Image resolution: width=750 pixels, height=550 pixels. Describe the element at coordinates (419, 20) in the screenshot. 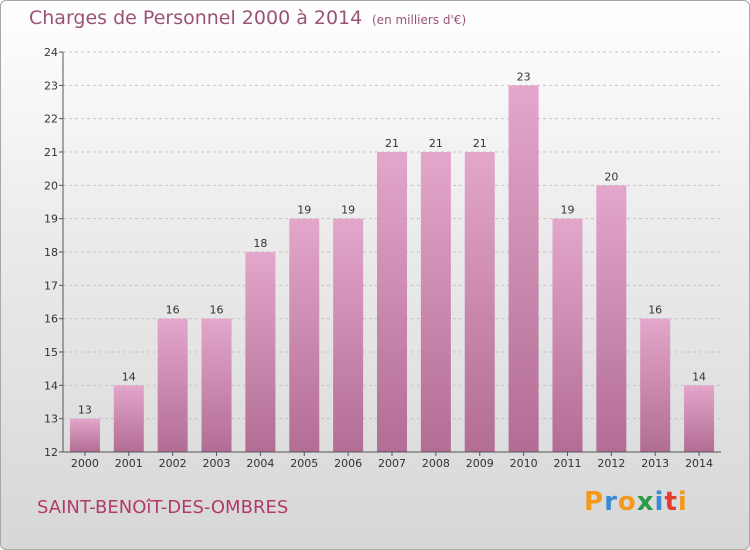

I see `chart-unit: (en milliers d'€)` at that location.